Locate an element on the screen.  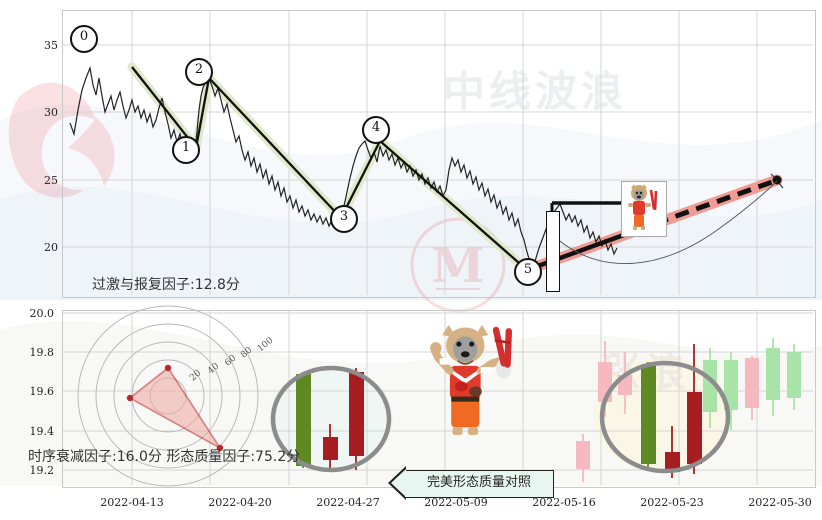
wave-marker-3: 3 is located at coordinates (344, 219).